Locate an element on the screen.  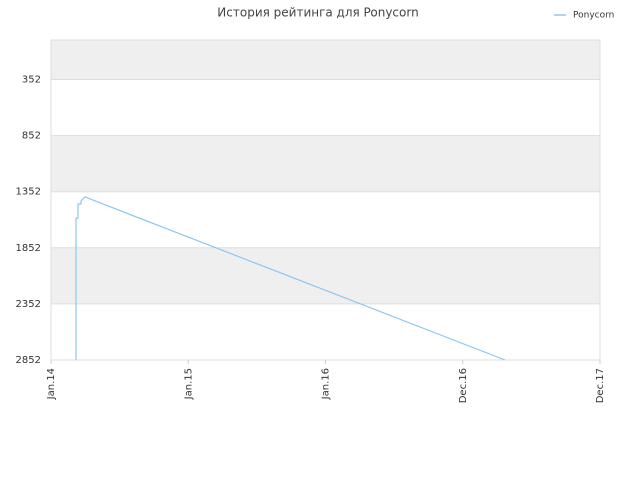
x-tick-label: Jan.14 is located at coordinates (51, 384).